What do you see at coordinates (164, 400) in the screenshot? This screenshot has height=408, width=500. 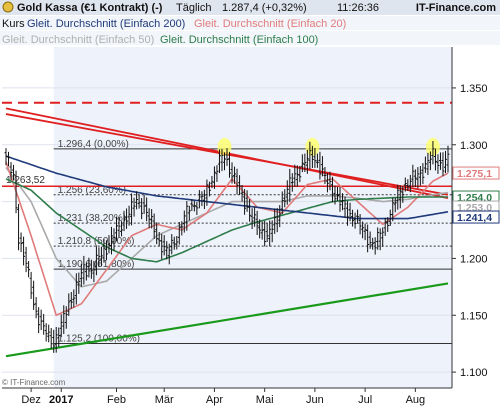 I see `x-tick-label: Mär` at bounding box center [164, 400].